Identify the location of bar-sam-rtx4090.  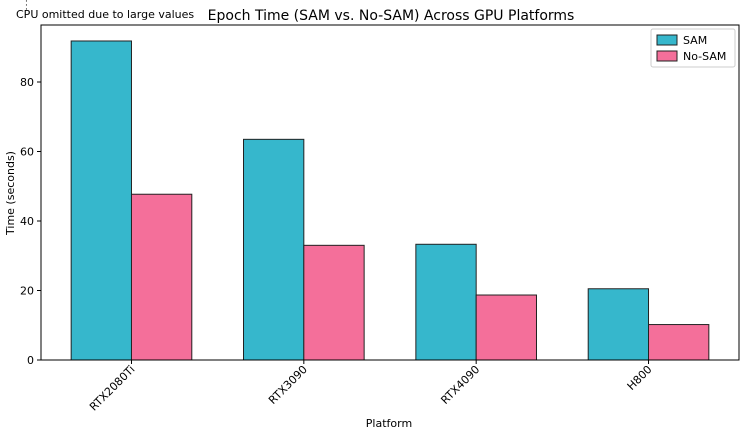
(446, 302).